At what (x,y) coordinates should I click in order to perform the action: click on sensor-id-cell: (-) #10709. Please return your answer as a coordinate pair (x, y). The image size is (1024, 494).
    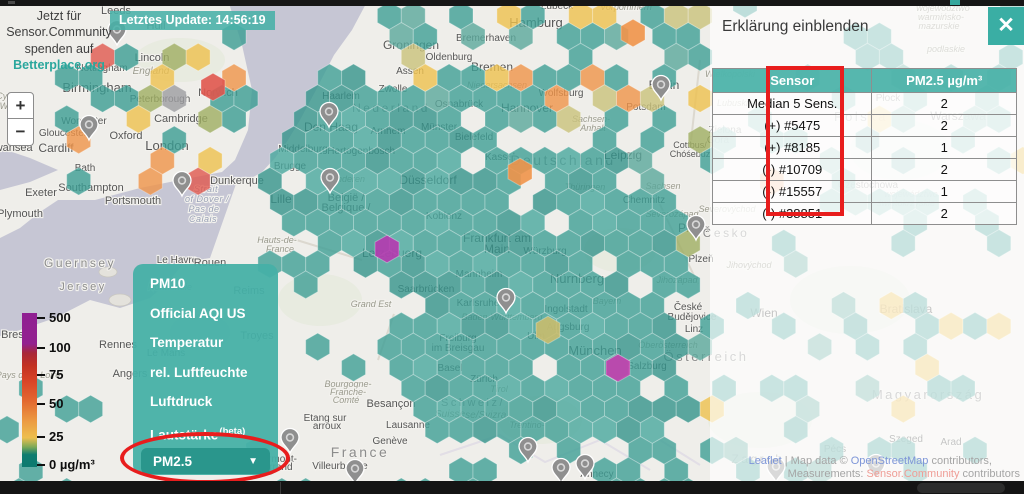
    Looking at the image, I should click on (792, 169).